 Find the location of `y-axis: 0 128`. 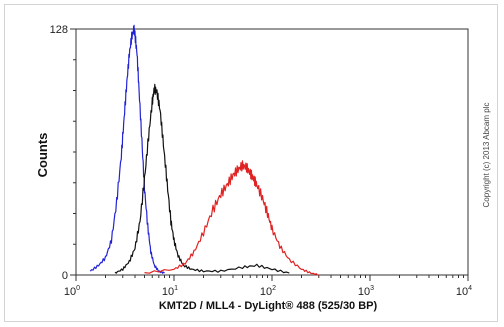

y-axis: 0 128 is located at coordinates (63, 153).